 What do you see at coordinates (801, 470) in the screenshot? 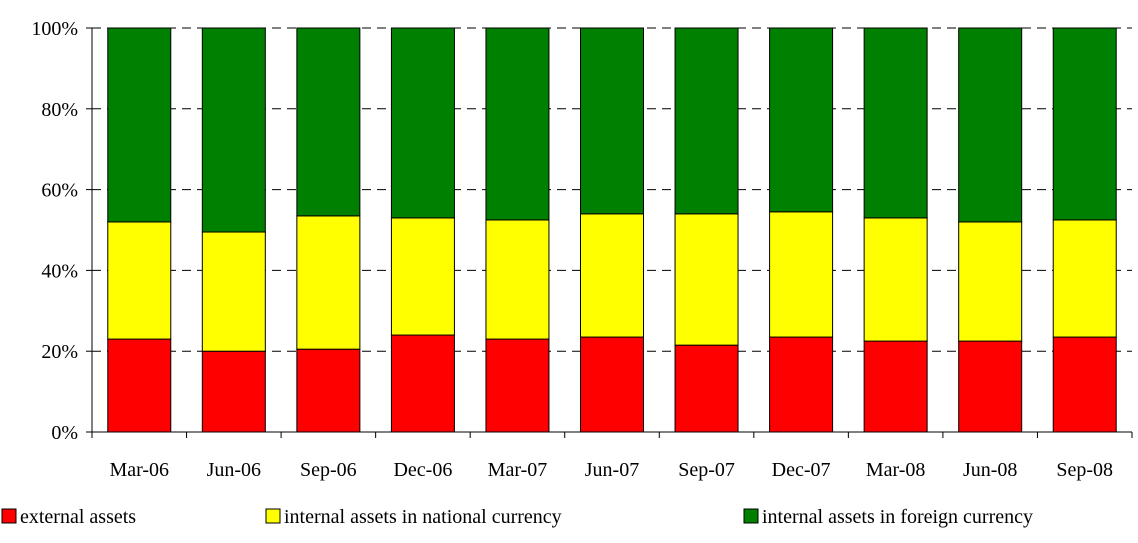
I see `x-tick-label: Dec-07` at bounding box center [801, 470].